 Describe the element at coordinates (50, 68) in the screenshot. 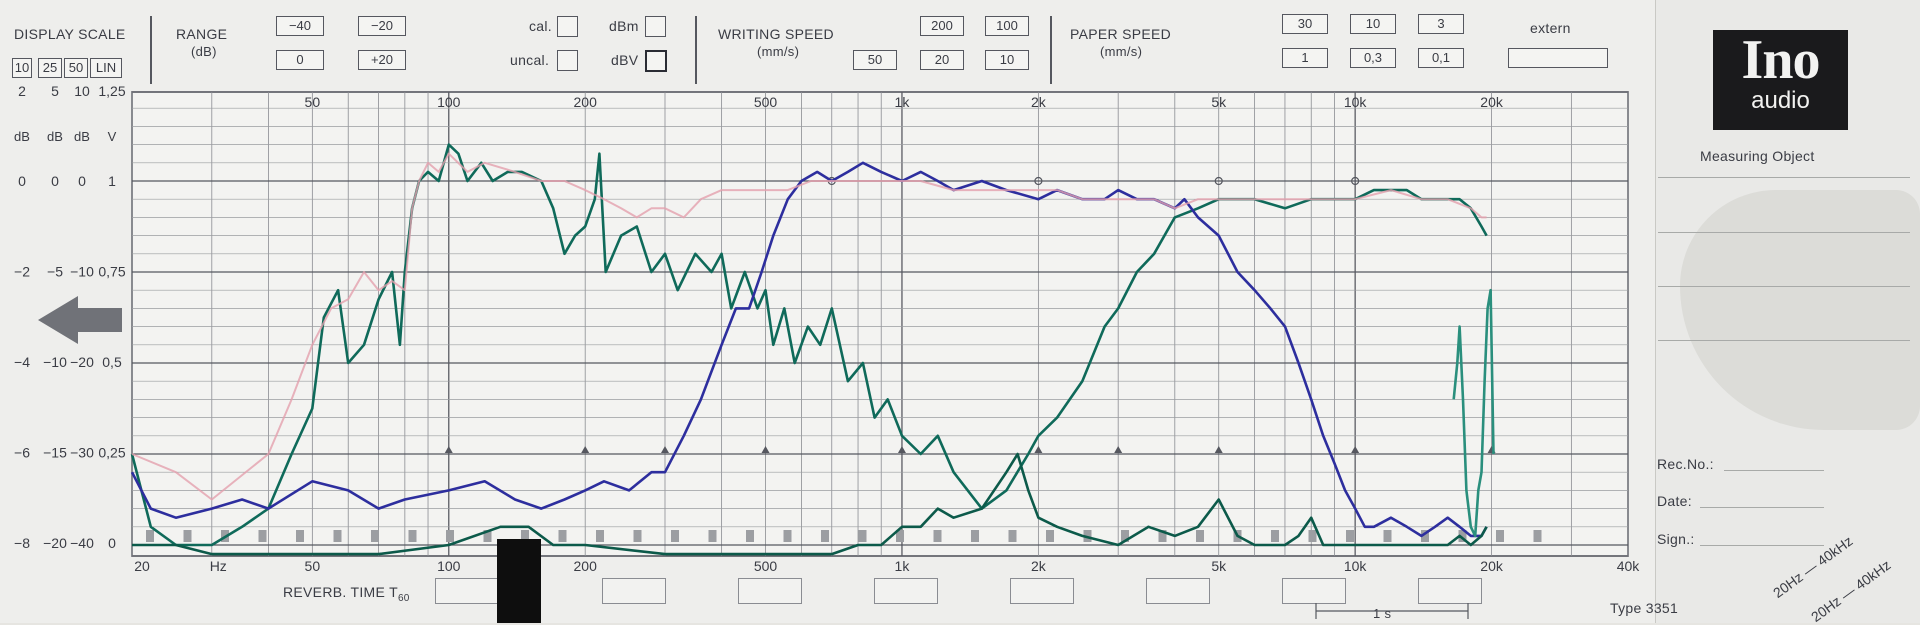

I see `display-scale-25: 25` at that location.